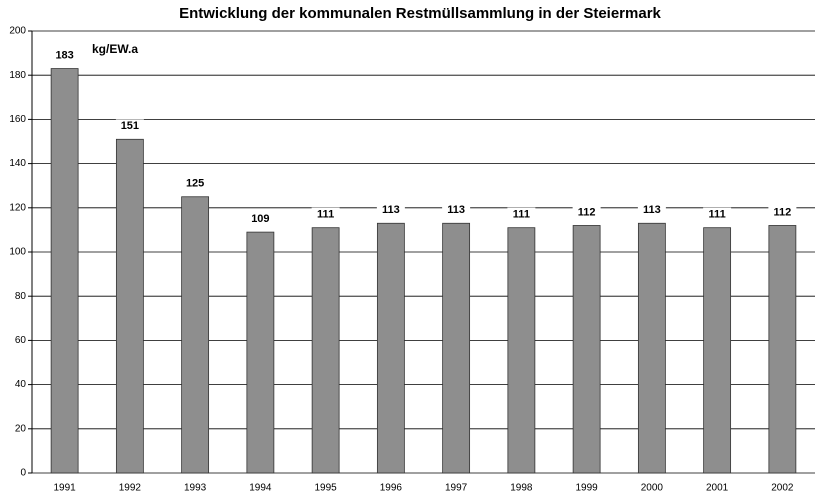 This screenshot has height=496, width=817. What do you see at coordinates (17, 207) in the screenshot?
I see `y-tick-label: 120` at bounding box center [17, 207].